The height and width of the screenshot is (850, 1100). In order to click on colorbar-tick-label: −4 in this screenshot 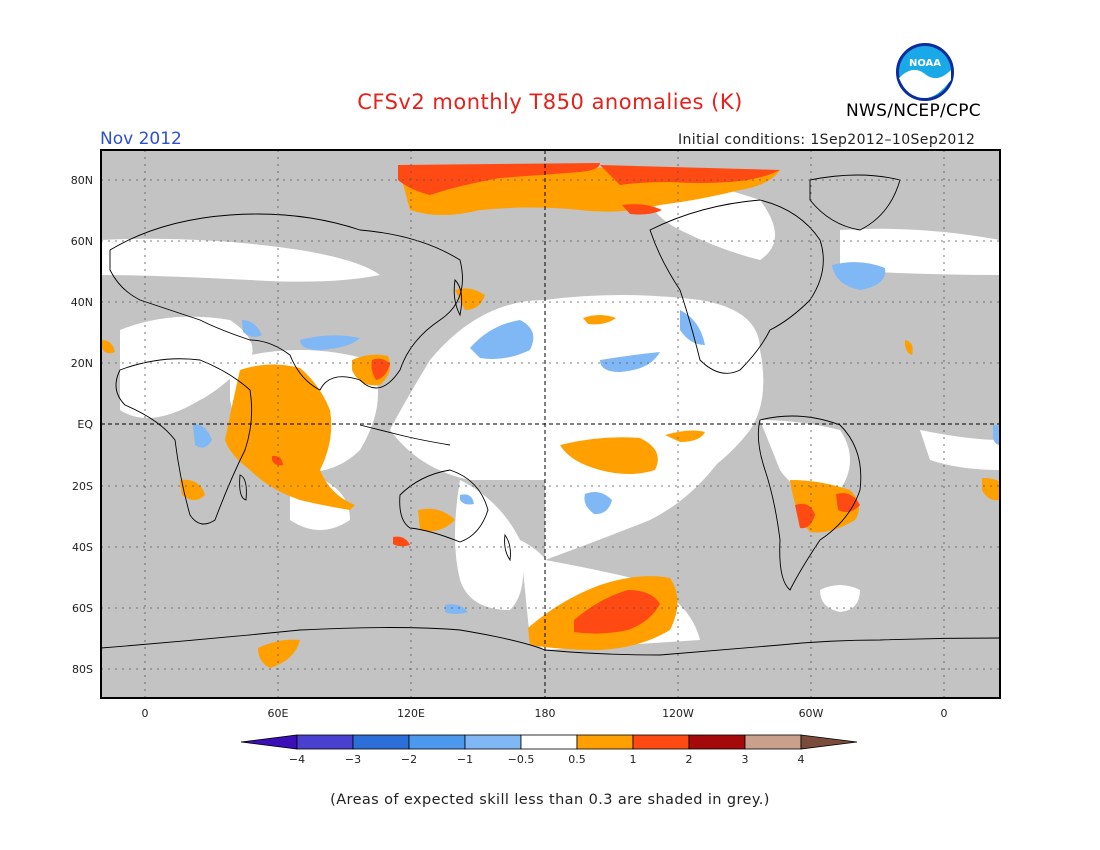, I will do `click(297, 759)`.